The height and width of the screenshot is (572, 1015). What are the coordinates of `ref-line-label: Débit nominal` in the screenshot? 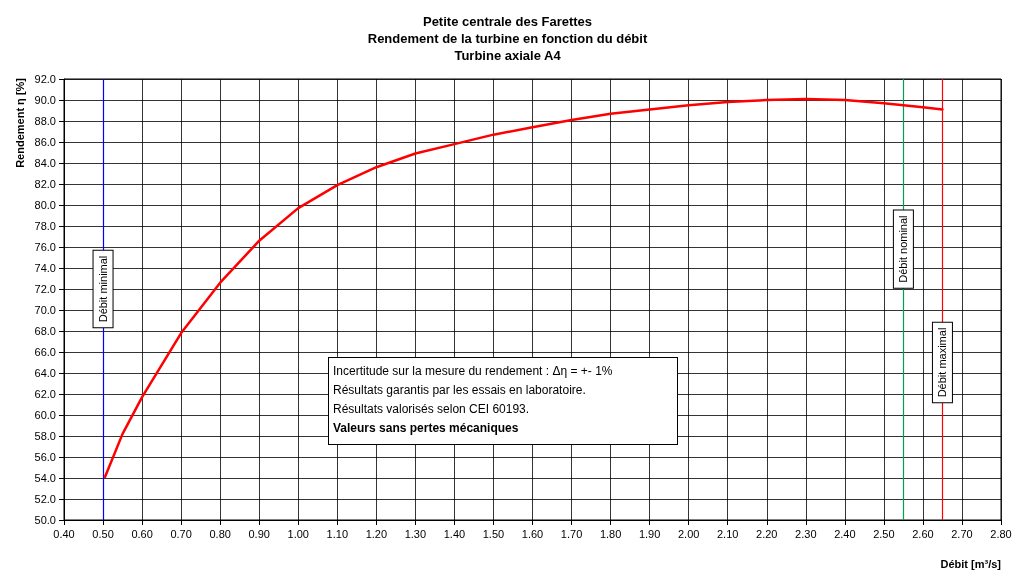 It's located at (903, 249).